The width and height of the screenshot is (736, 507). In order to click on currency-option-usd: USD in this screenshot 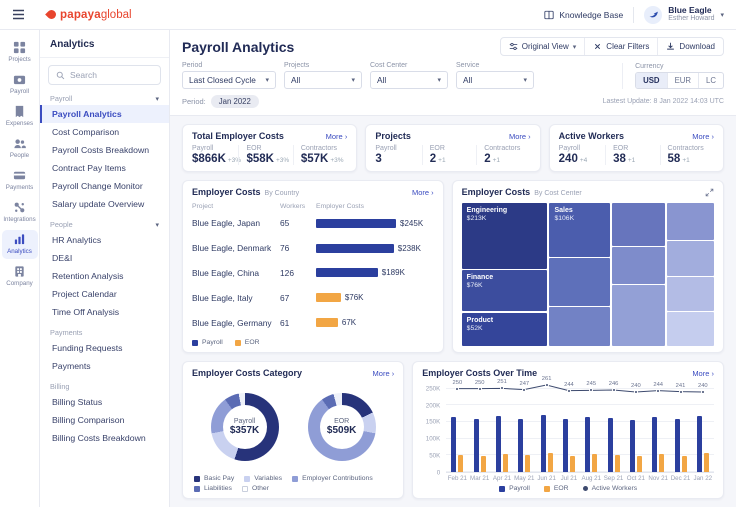, I will do `click(651, 80)`.